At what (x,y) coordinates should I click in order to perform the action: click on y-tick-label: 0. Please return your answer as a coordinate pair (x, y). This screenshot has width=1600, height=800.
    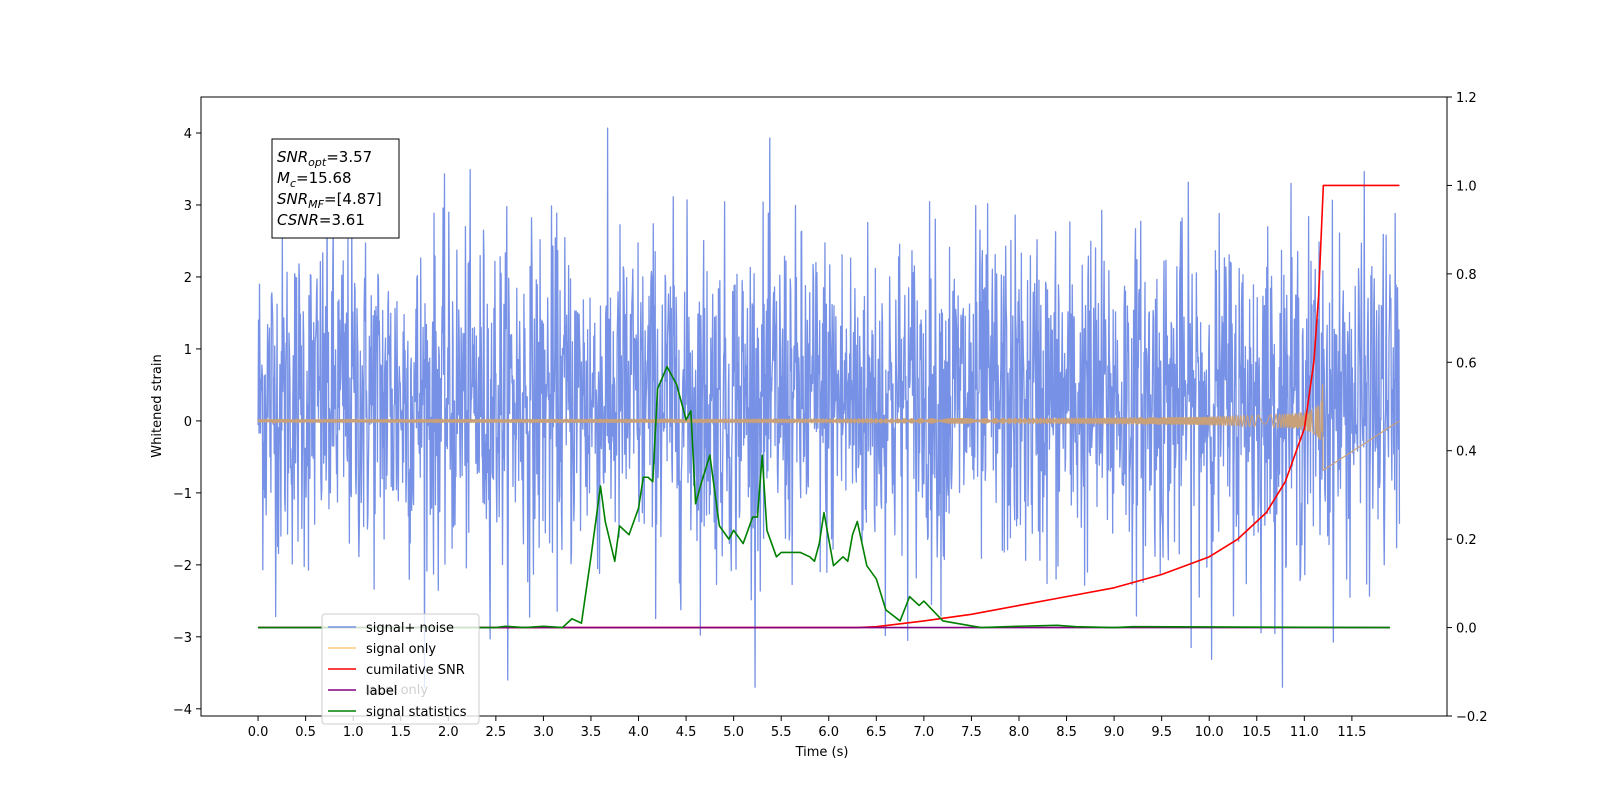
    Looking at the image, I should click on (188, 422).